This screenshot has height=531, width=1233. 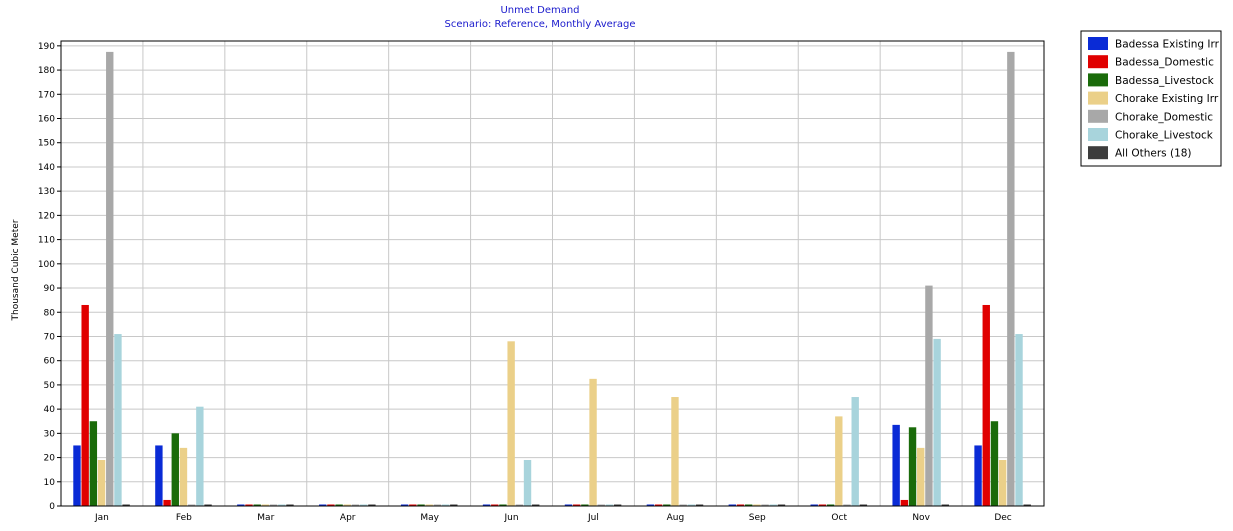 What do you see at coordinates (757, 518) in the screenshot?
I see `x-tick-label: Sep` at bounding box center [757, 518].